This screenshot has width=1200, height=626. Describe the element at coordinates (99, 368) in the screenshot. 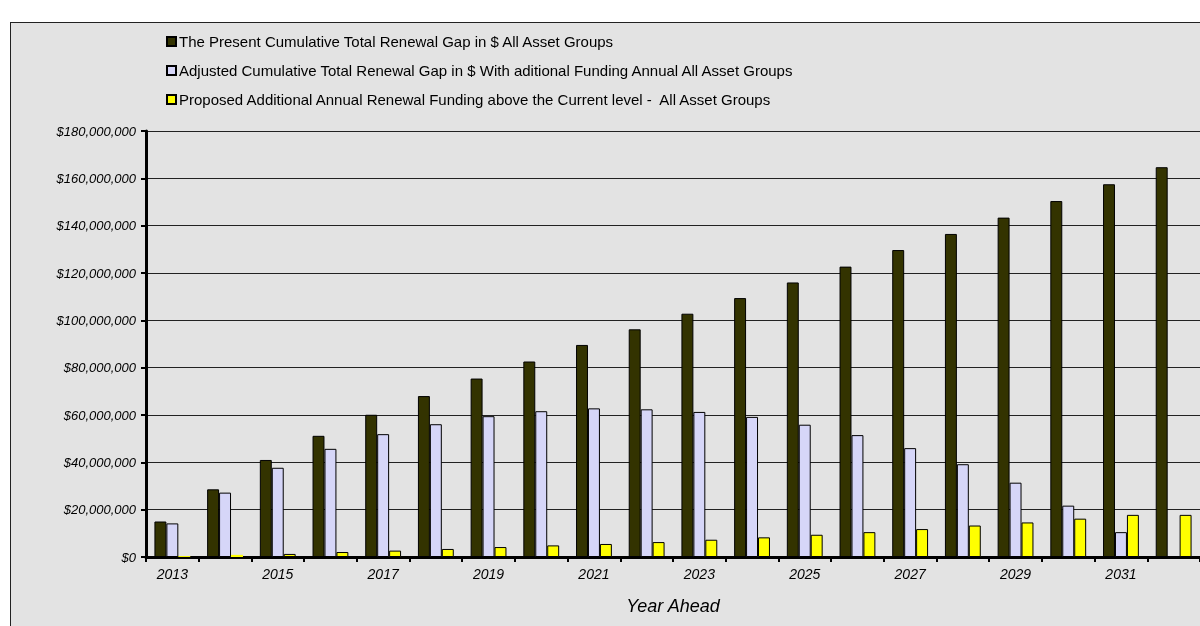

I see `y-tick-label: $80,000,000` at that location.